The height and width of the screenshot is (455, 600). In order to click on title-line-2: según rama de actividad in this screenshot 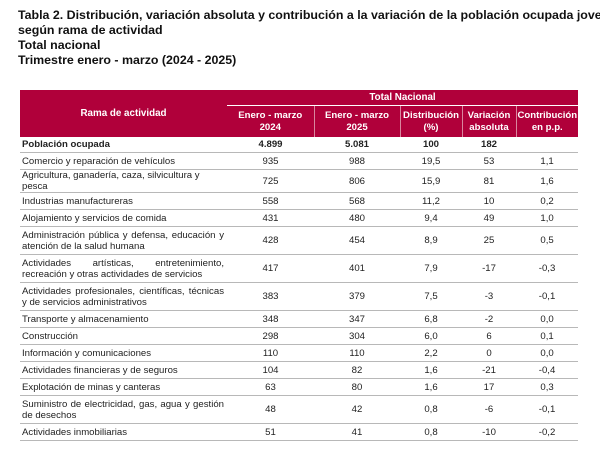, I will do `click(90, 30)`.